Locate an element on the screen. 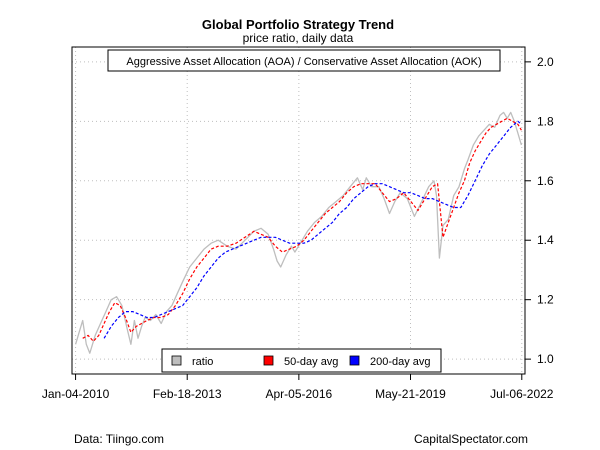  series-legend-box is located at coordinates (301, 360).